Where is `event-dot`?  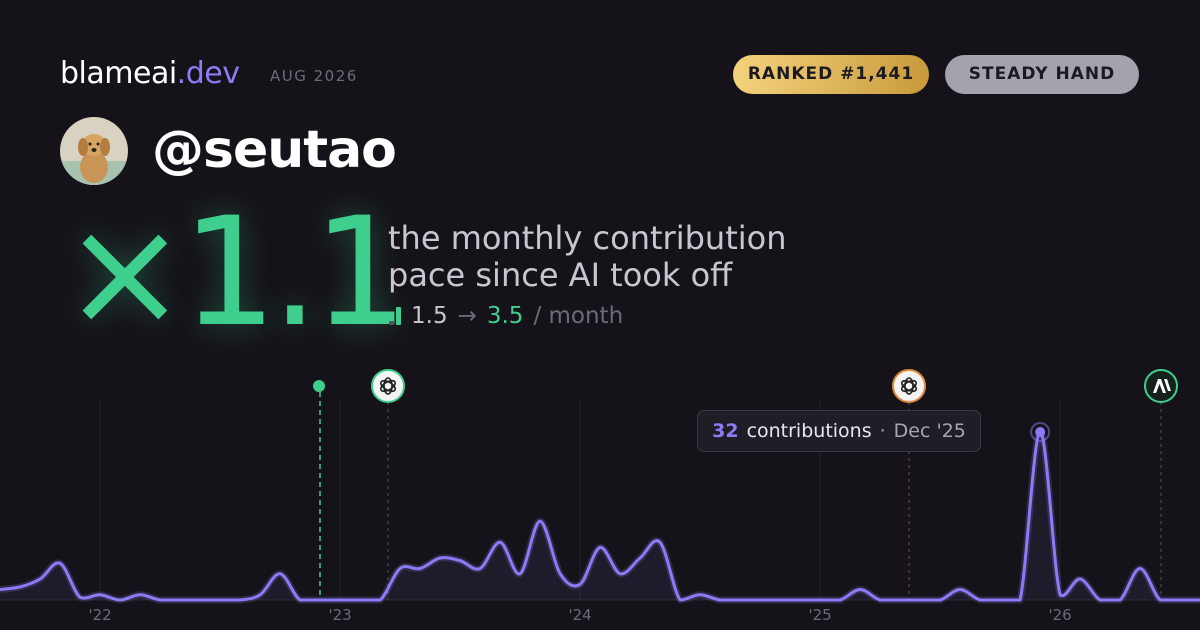
event-dot is located at coordinates (319, 386).